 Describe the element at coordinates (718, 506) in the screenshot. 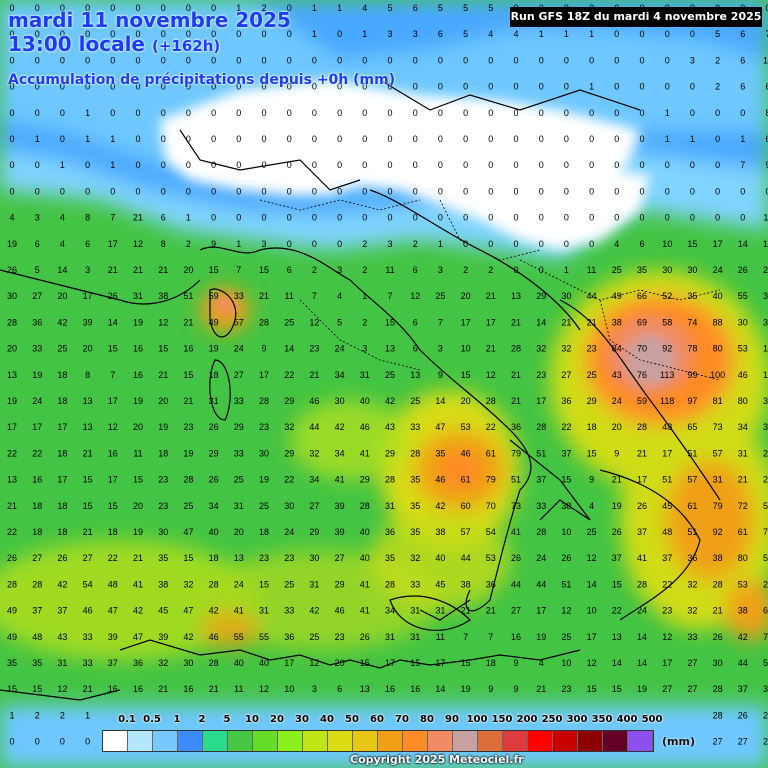

I see `grid-value: 79` at that location.